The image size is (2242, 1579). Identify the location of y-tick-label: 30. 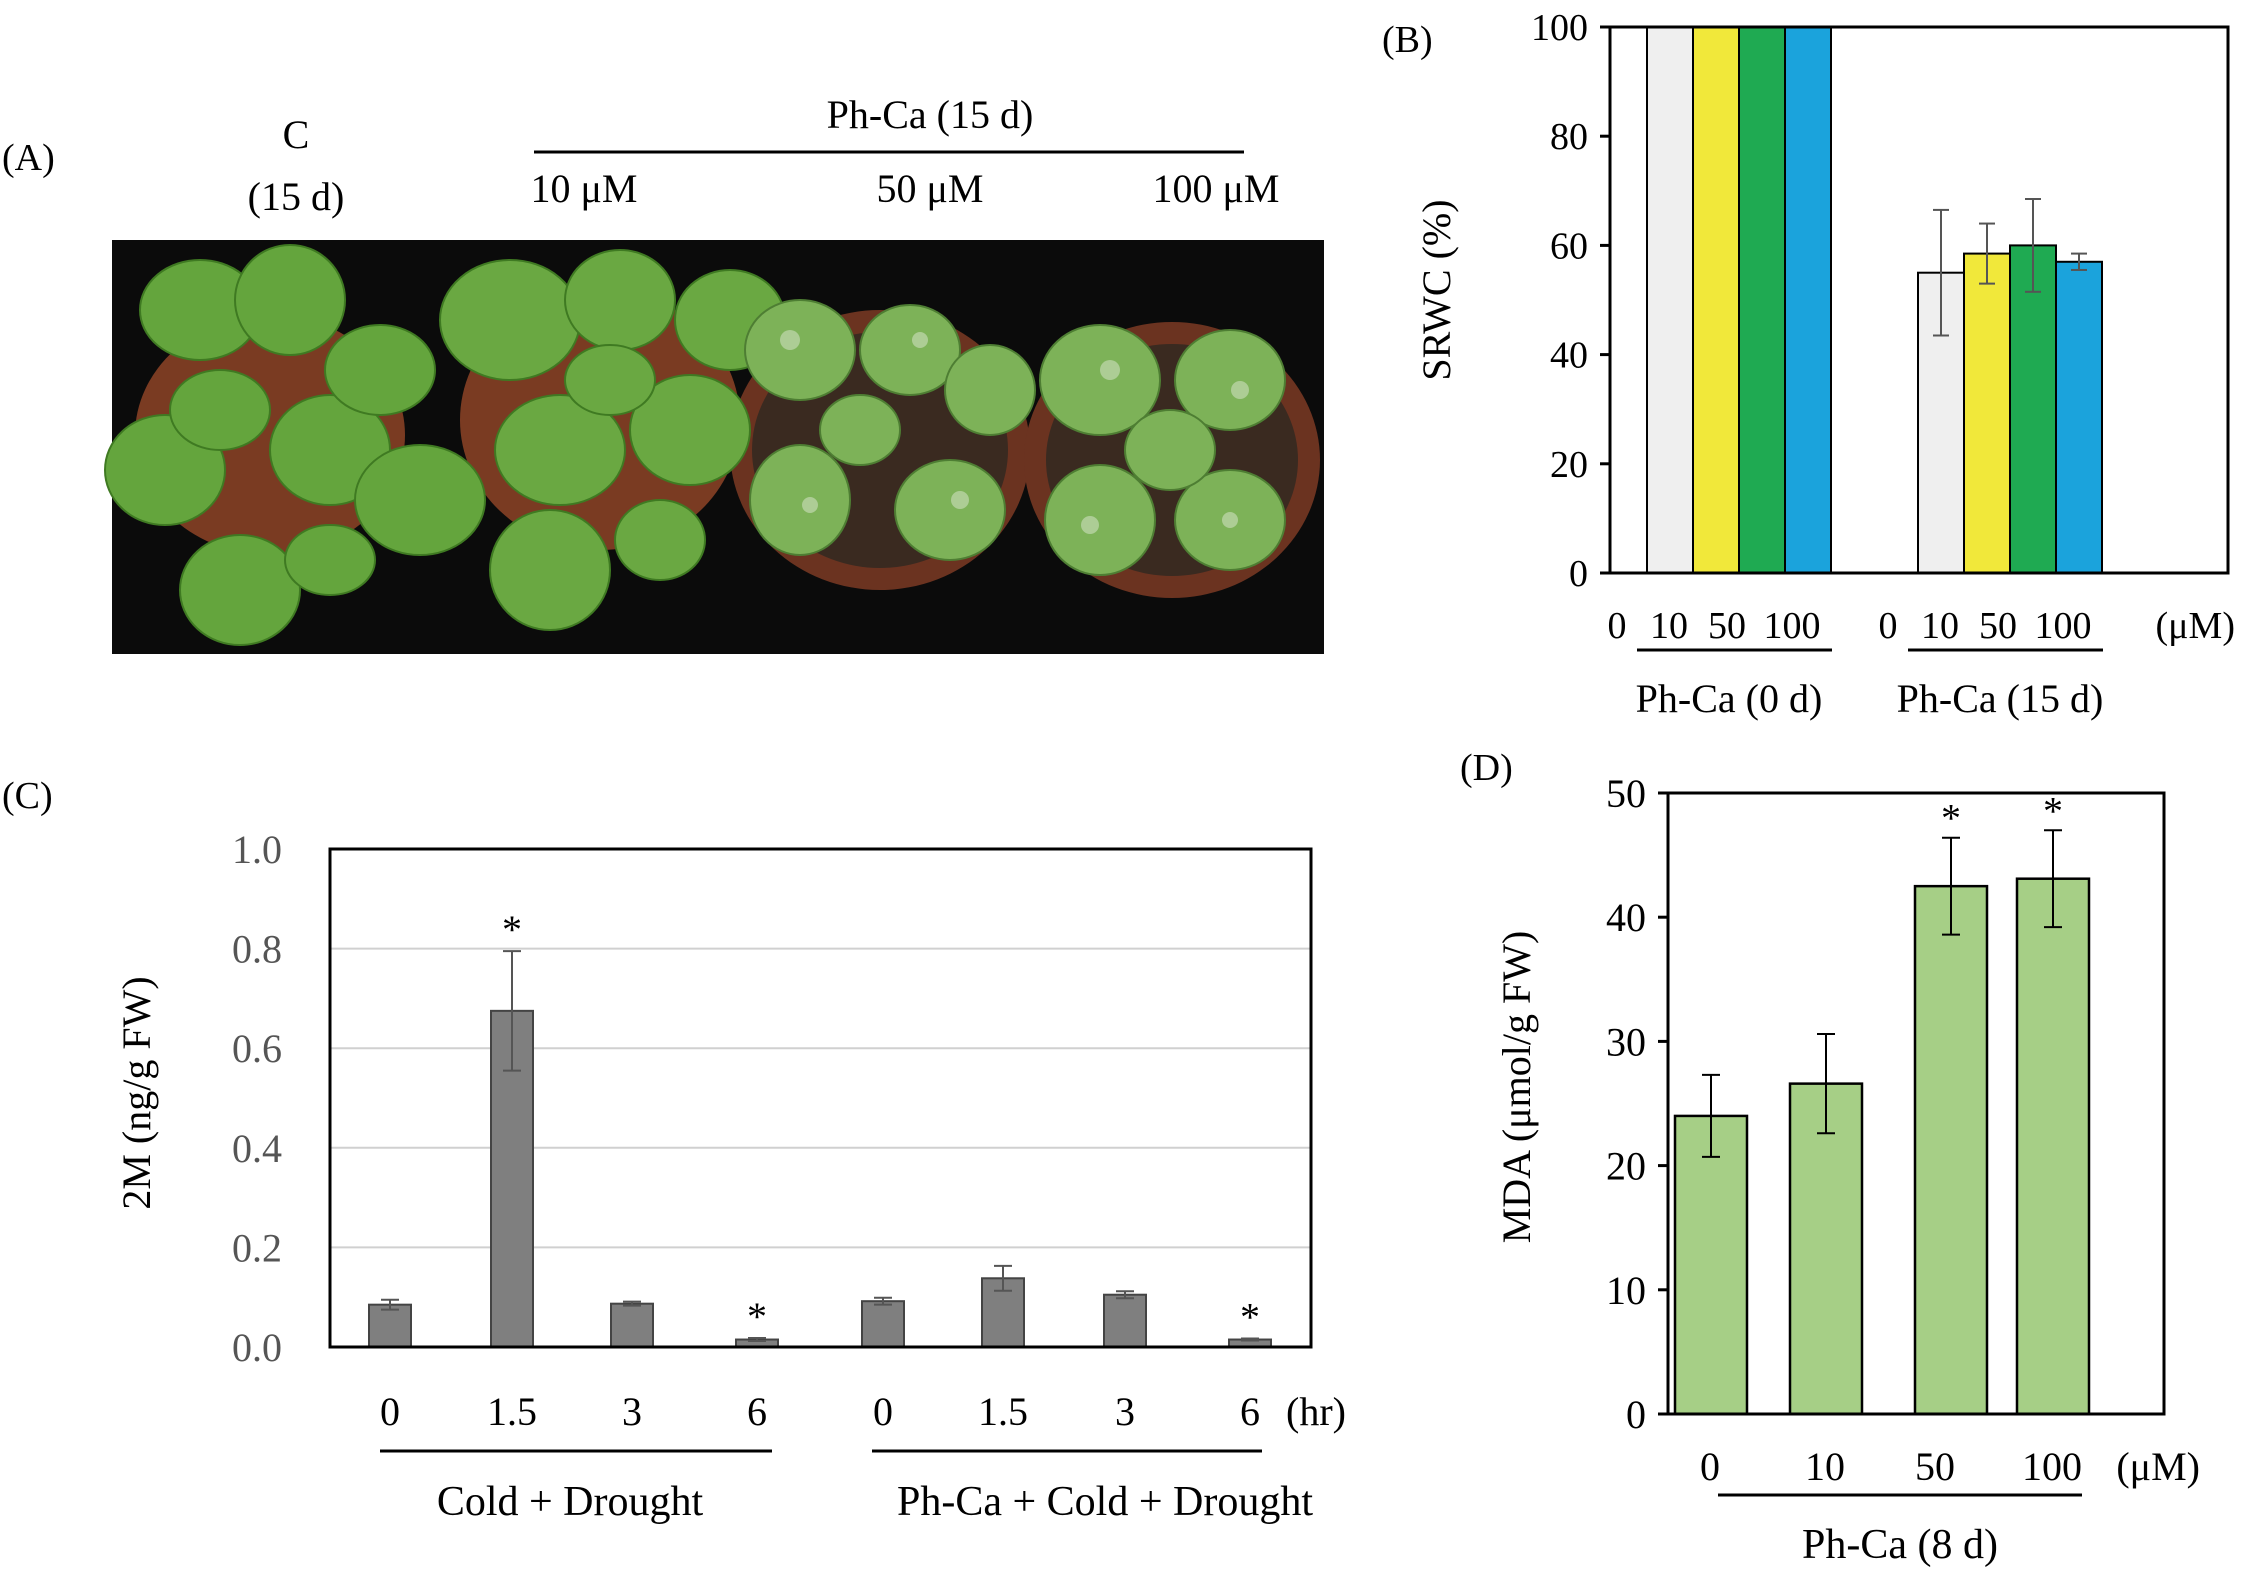
(1626, 1041).